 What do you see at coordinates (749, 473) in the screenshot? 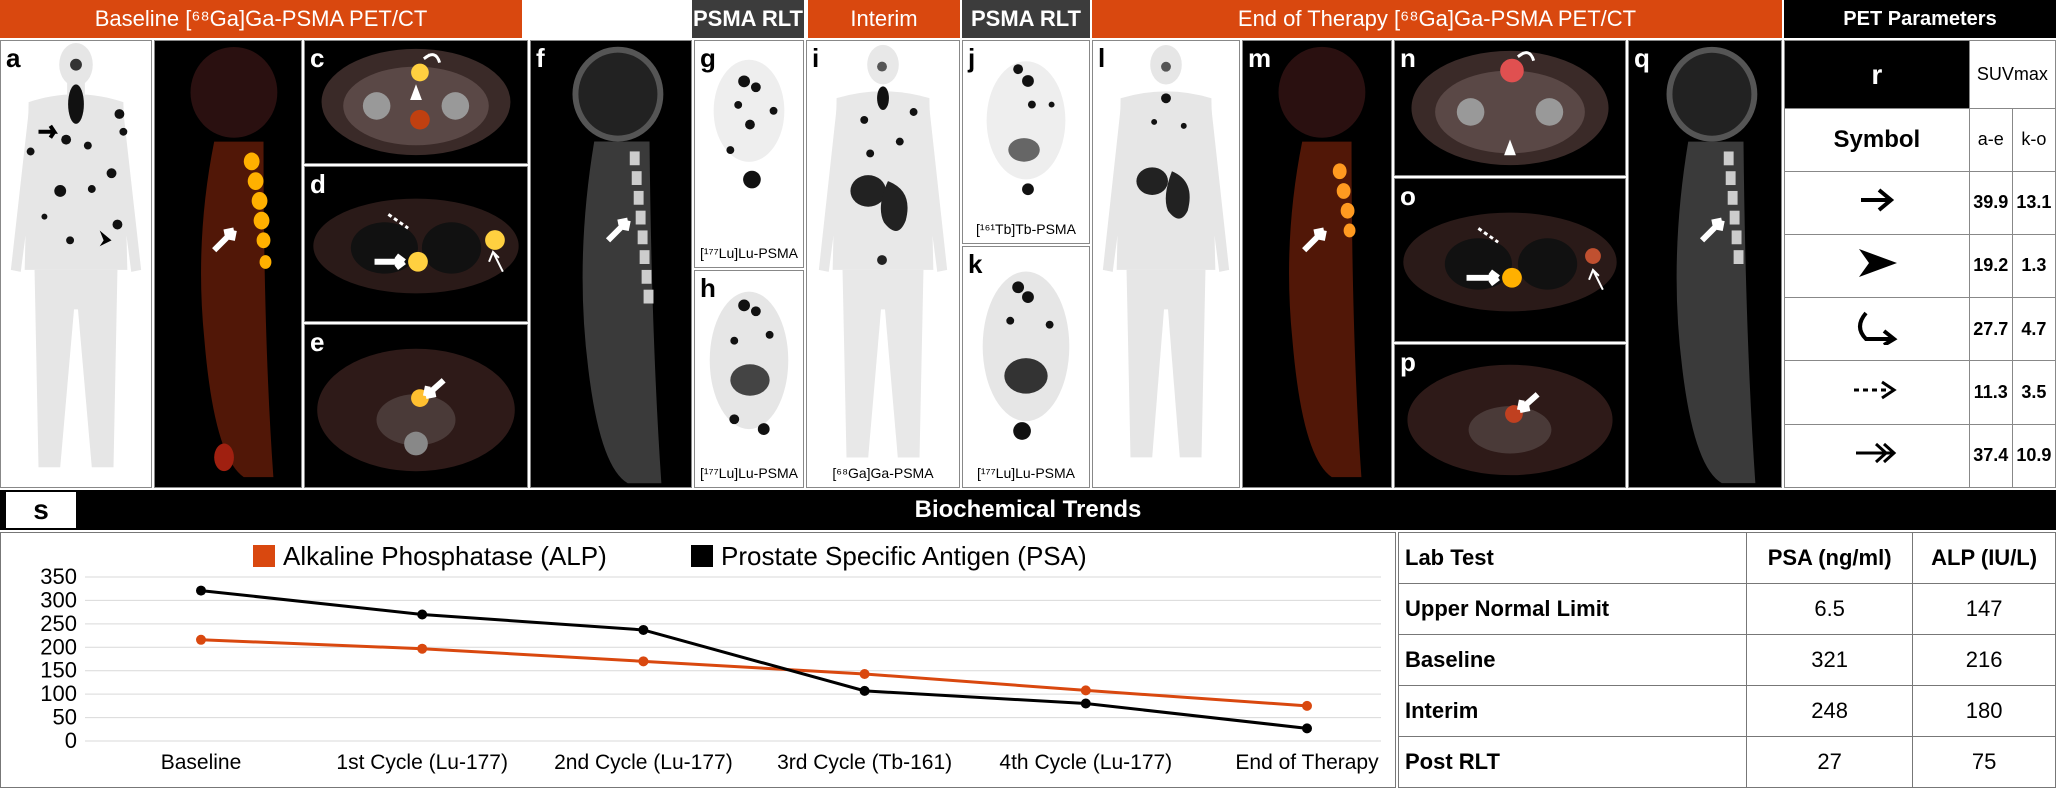
I see `caption-h: [¹⁷⁷Lu]Lu-PSMA` at bounding box center [749, 473].